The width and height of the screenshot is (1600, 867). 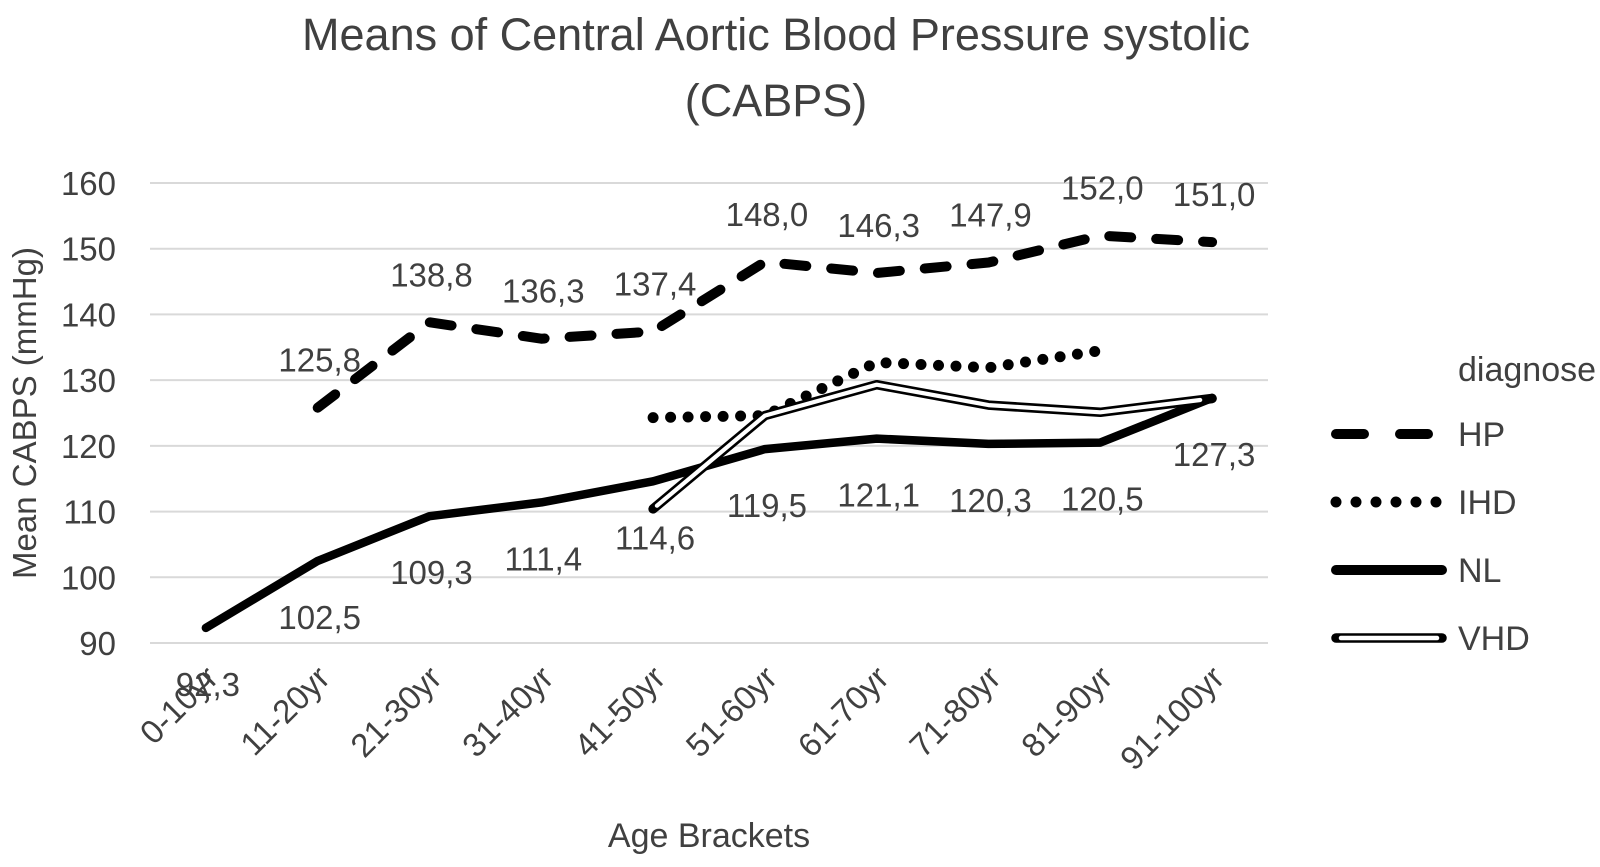 What do you see at coordinates (88, 314) in the screenshot?
I see `y-tick-label: 140` at bounding box center [88, 314].